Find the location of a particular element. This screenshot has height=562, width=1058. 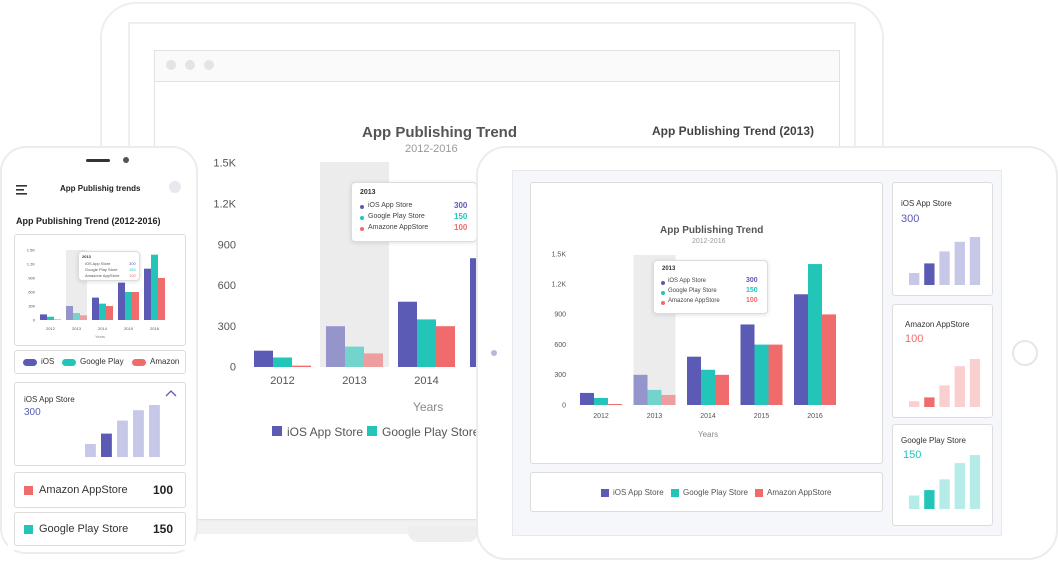

mini-tooltip-value-amazon: 100 is located at coordinates (132, 275).